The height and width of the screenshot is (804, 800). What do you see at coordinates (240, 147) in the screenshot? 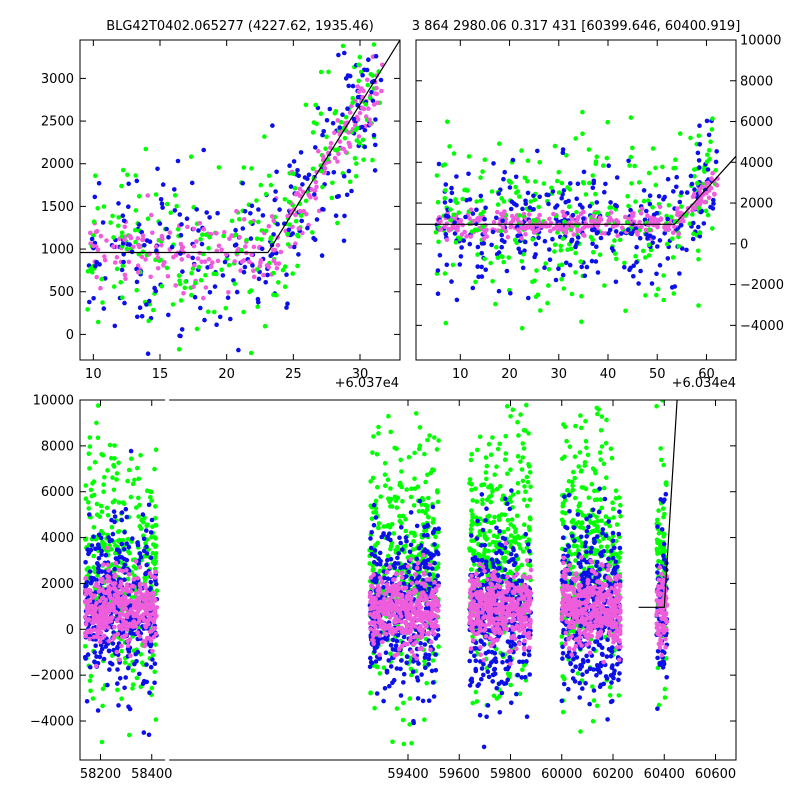
I see `model-line` at bounding box center [240, 147].